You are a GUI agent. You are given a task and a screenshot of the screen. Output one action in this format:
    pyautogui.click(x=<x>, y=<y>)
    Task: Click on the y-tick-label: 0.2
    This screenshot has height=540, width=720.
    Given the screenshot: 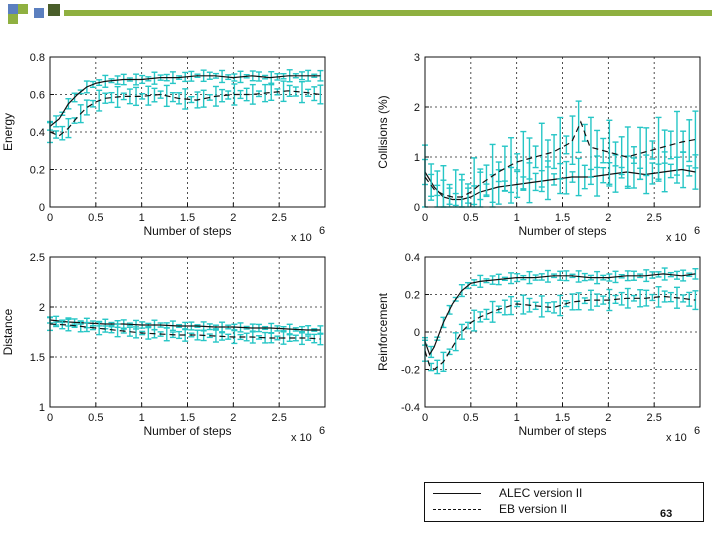 What is the action you would take?
    pyautogui.click(x=412, y=296)
    